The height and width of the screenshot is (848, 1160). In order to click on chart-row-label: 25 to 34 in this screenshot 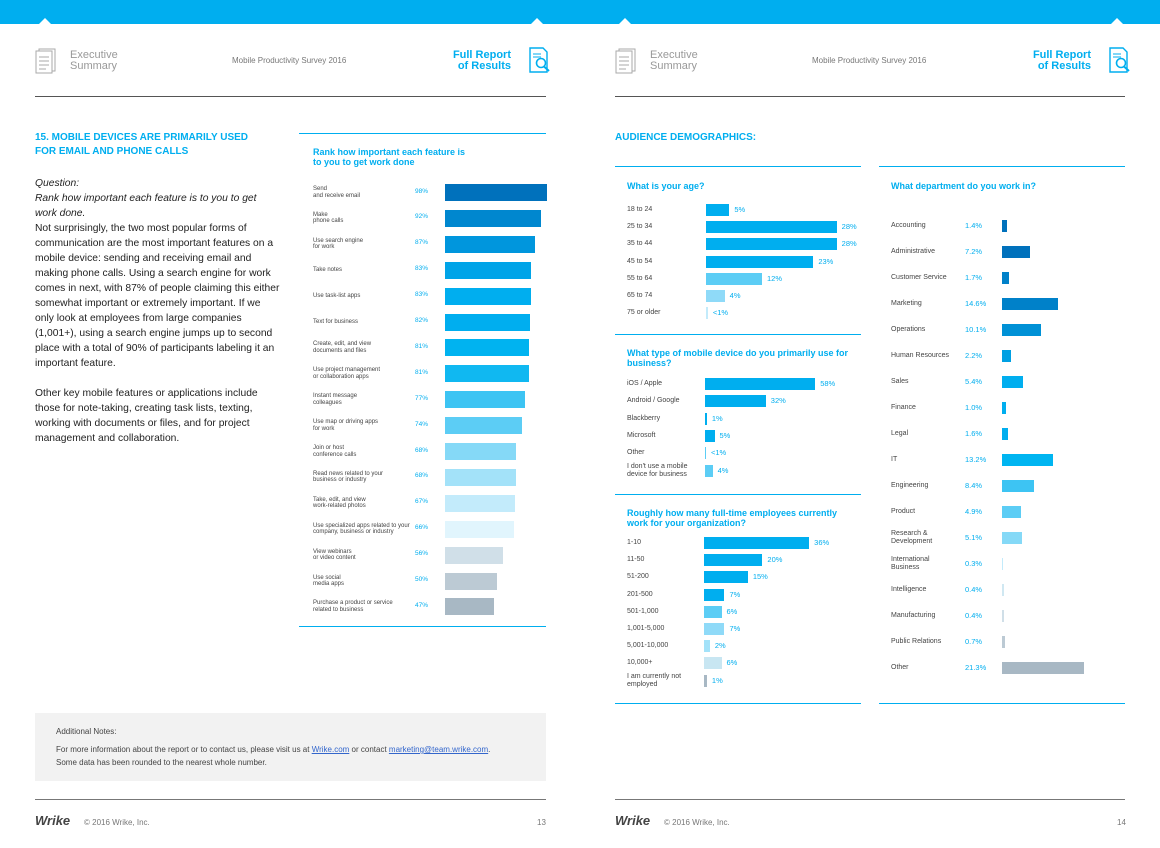, I will do `click(640, 227)`.